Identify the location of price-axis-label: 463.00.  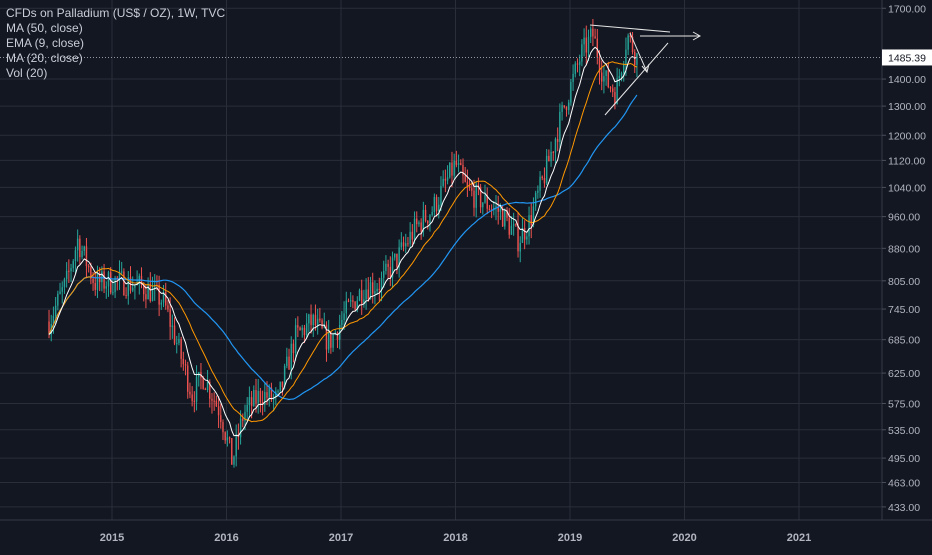
(904, 483).